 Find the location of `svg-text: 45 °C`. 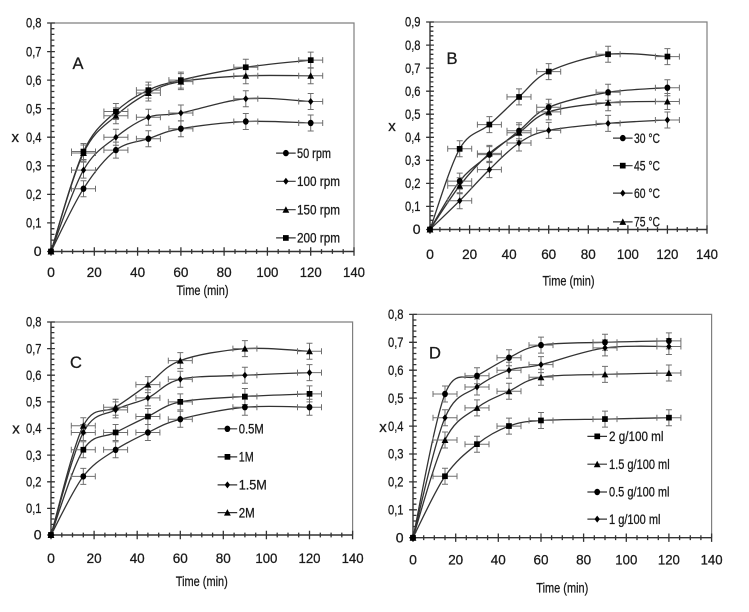

svg-text: 45 °C is located at coordinates (647, 165).